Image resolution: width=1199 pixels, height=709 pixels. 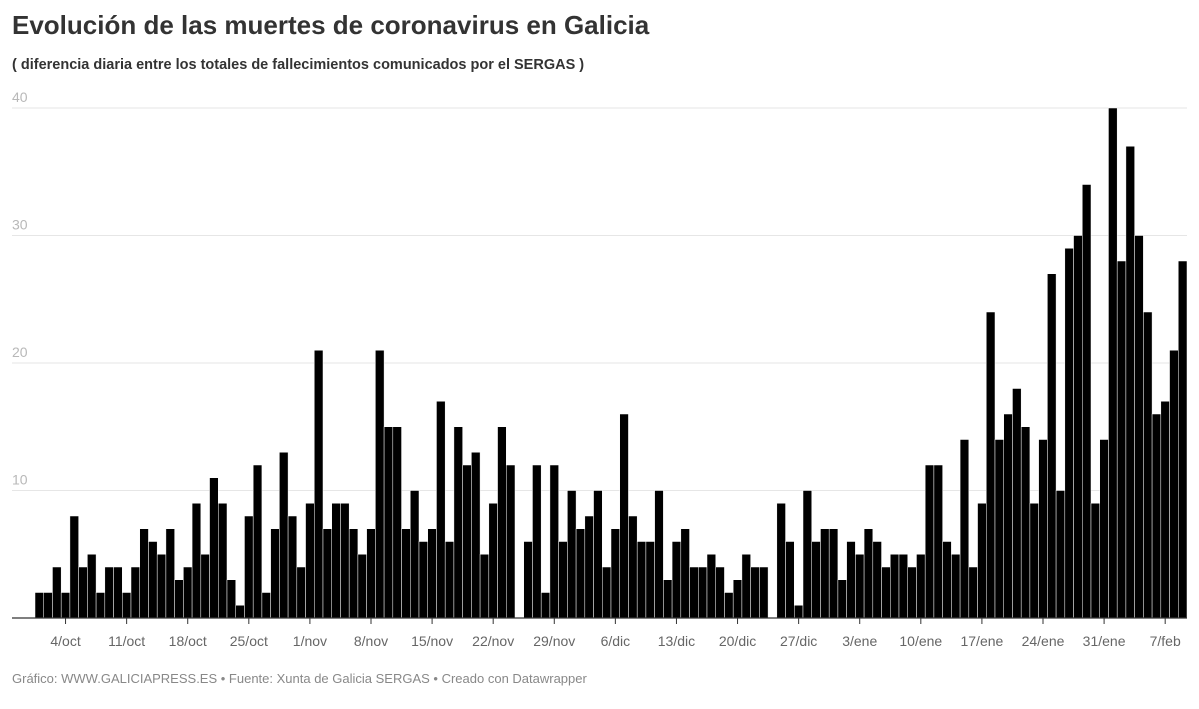 I want to click on x-tick-label: 7/feb, so click(x=1165, y=641).